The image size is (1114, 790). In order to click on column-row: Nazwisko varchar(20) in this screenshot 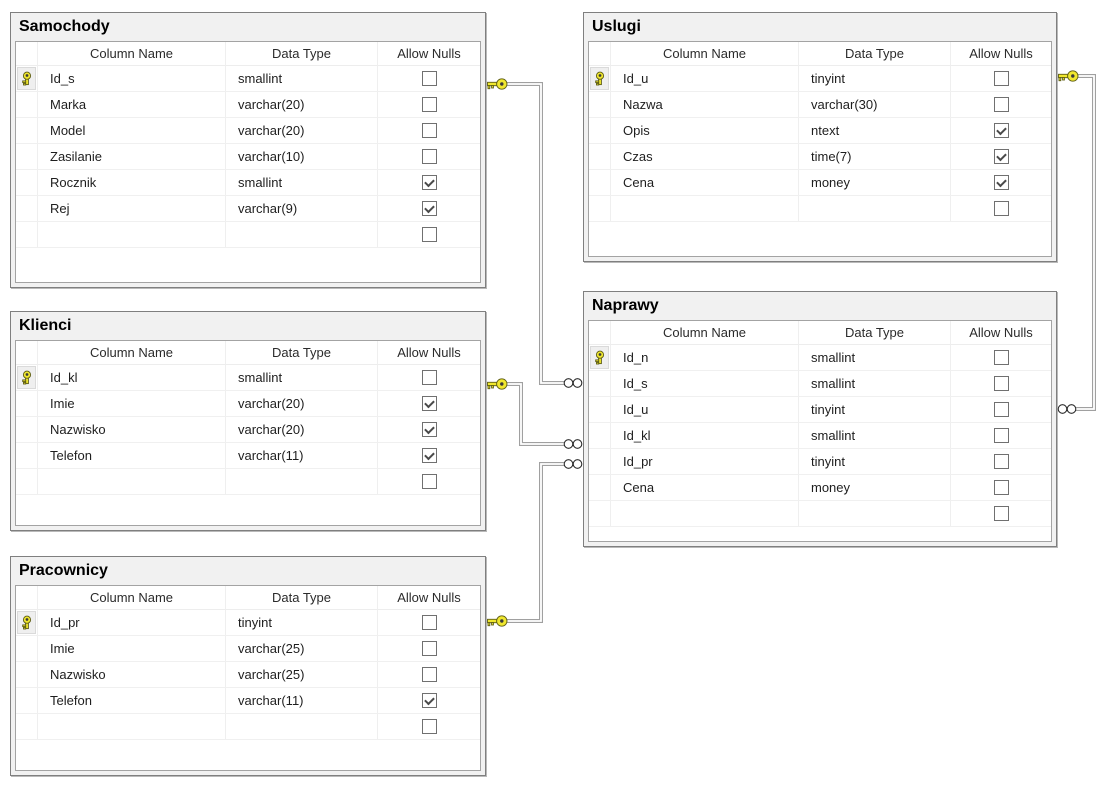, I will do `click(248, 430)`.